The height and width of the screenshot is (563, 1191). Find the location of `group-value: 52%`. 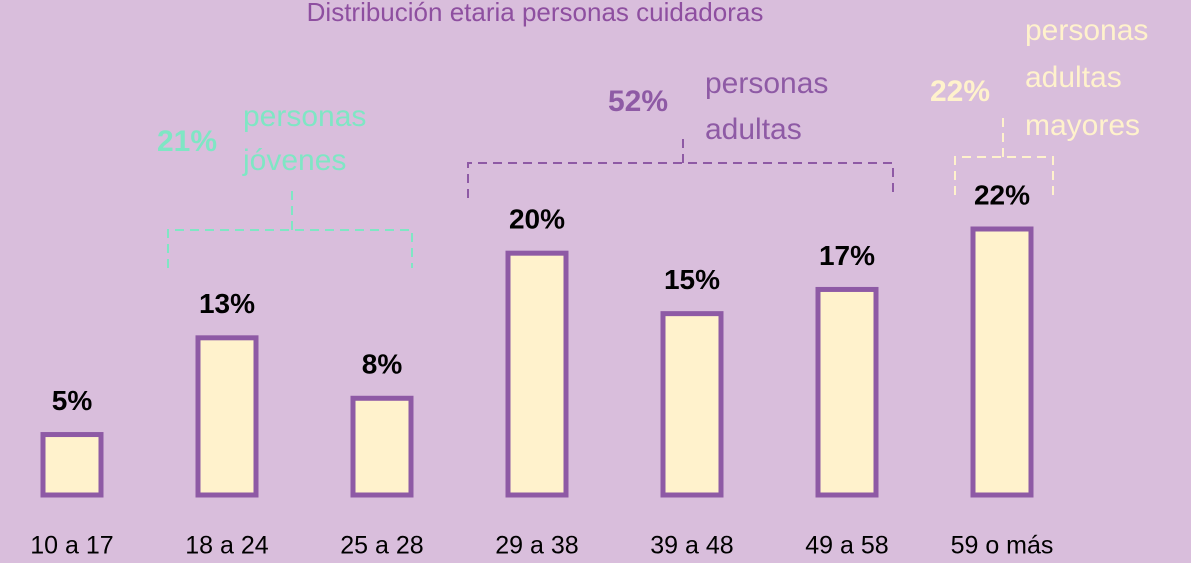

group-value: 52% is located at coordinates (638, 101).